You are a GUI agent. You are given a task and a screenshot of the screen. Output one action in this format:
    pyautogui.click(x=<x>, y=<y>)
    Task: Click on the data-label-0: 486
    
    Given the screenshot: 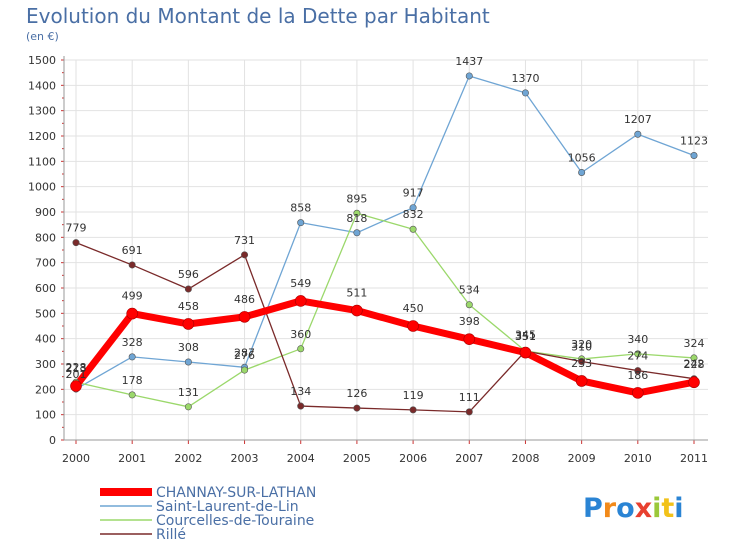 What is the action you would take?
    pyautogui.click(x=244, y=299)
    